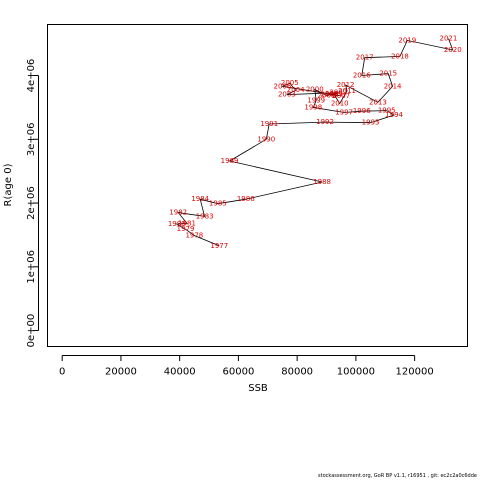  Describe the element at coordinates (394, 115) in the screenshot. I see `point-label: 1994` at that location.